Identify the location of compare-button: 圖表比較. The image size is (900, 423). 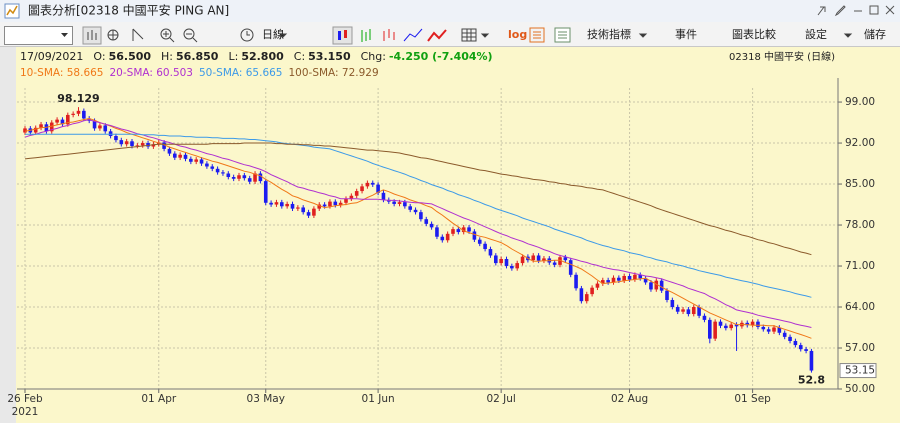
(754, 34).